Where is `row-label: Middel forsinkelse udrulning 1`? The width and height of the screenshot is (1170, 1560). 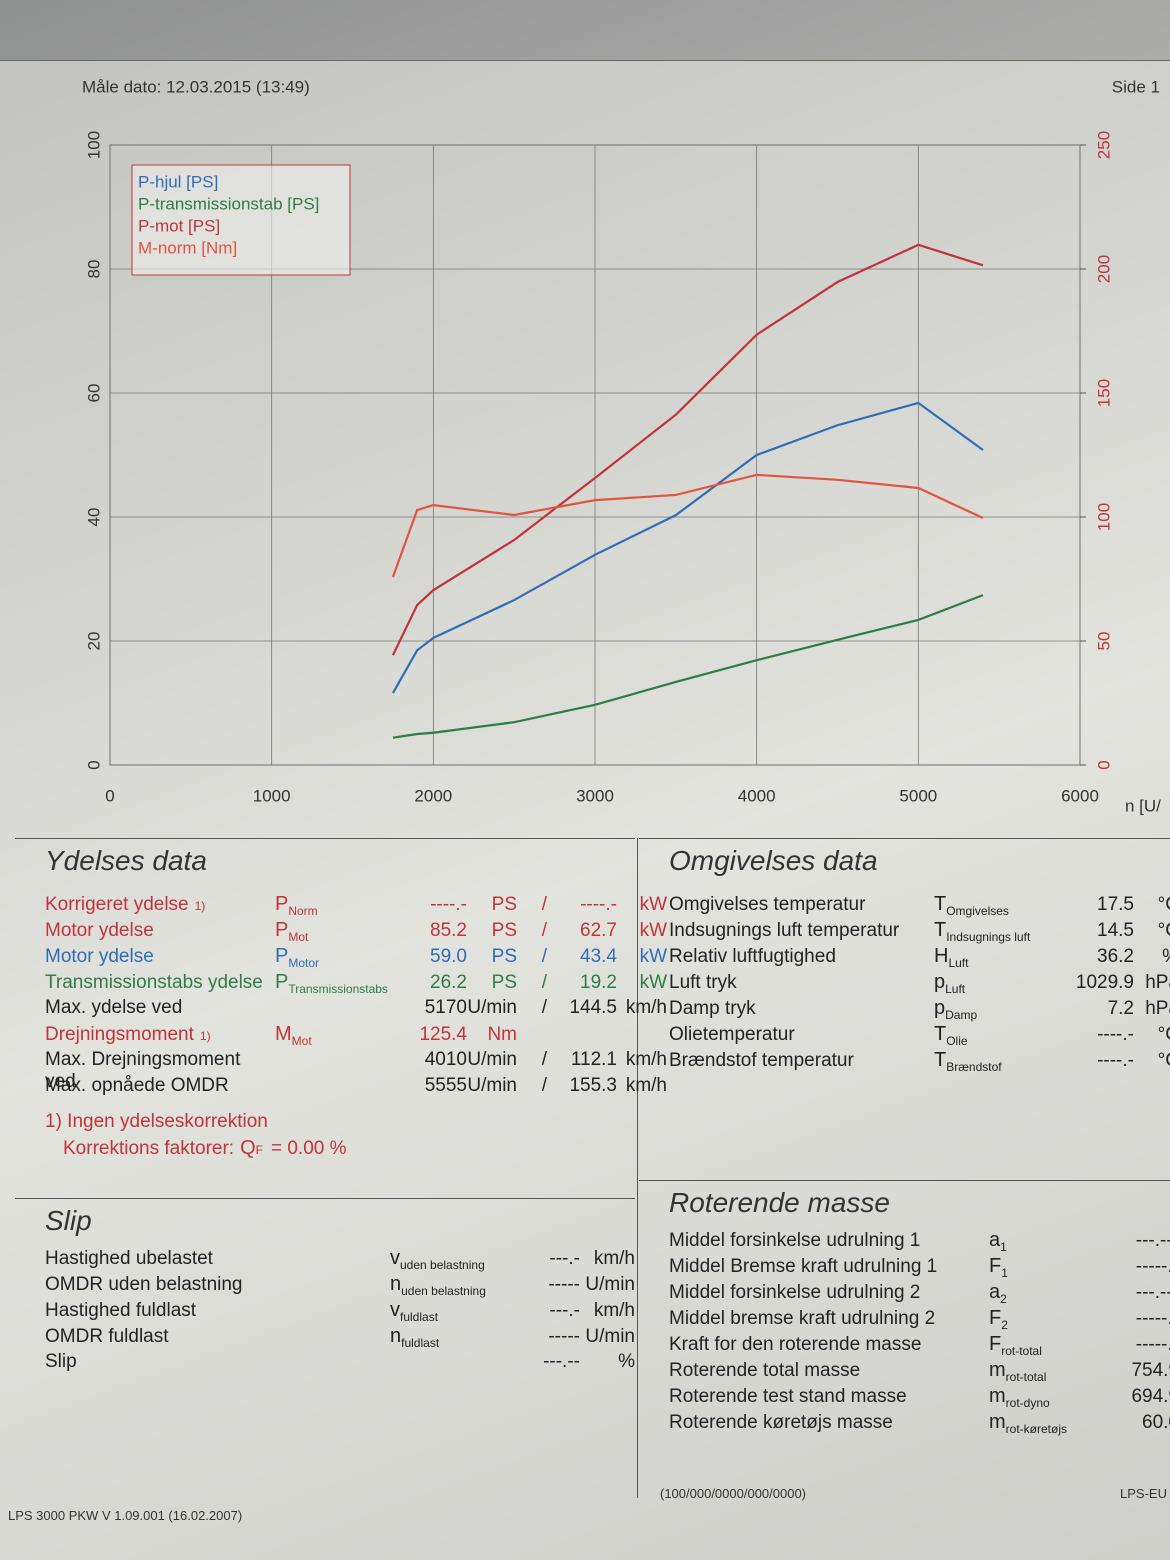
row-label: Middel forsinkelse udrulning 1 is located at coordinates (829, 1241).